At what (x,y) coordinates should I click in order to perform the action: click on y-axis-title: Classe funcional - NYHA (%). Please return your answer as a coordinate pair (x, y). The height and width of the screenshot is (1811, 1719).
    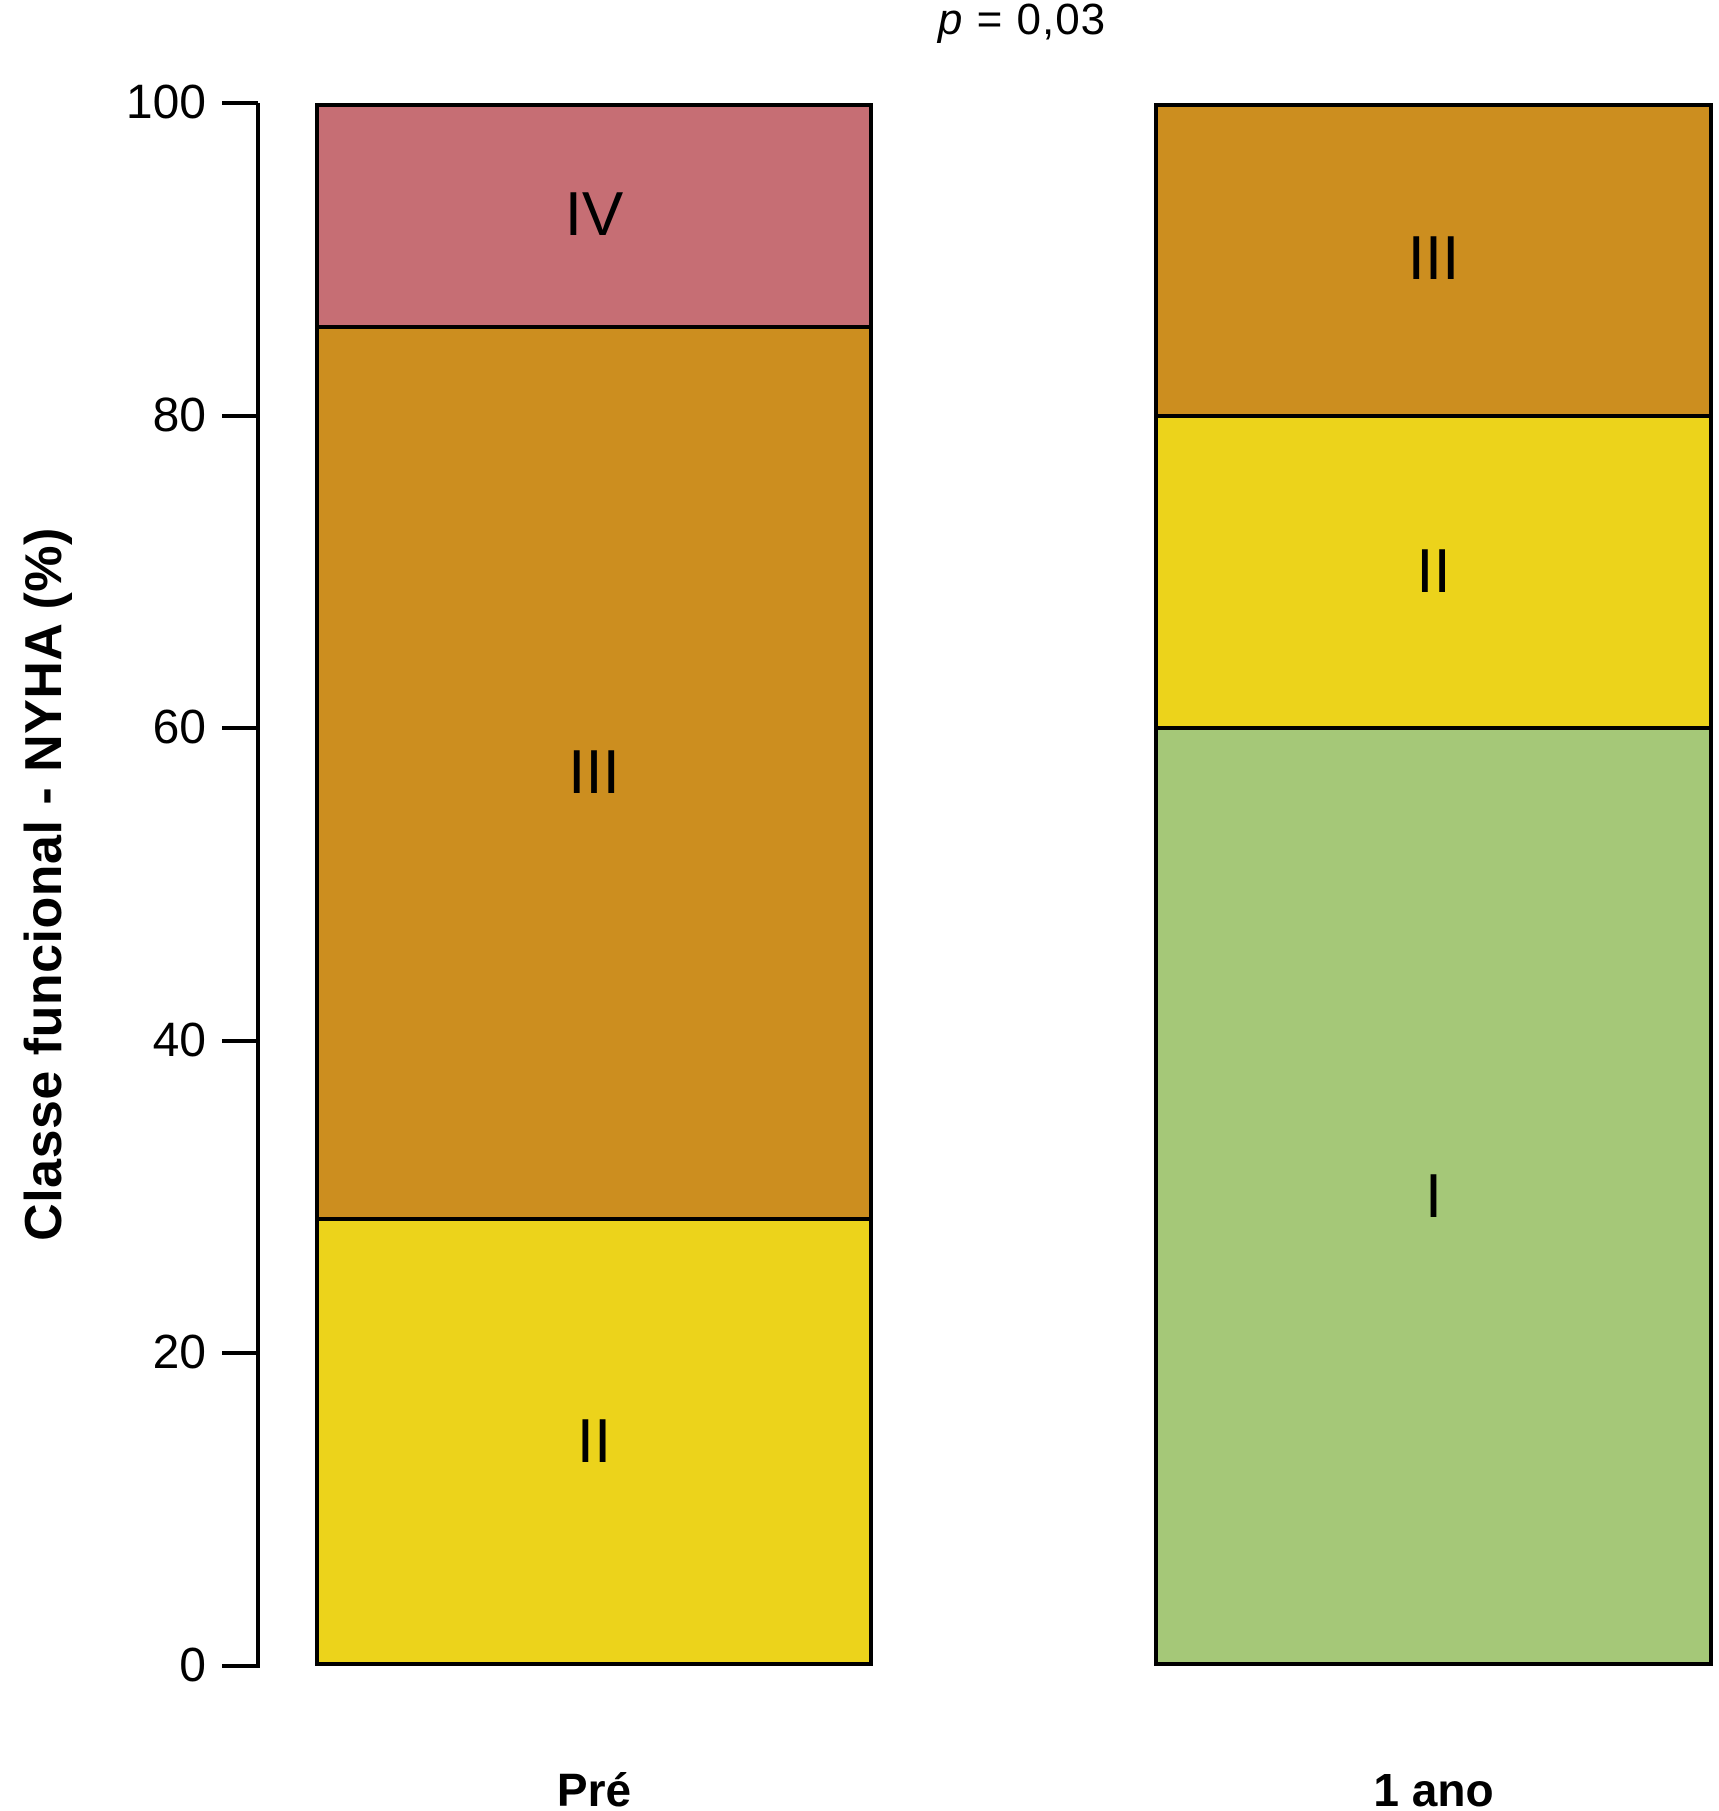
    Looking at the image, I should click on (44, 884).